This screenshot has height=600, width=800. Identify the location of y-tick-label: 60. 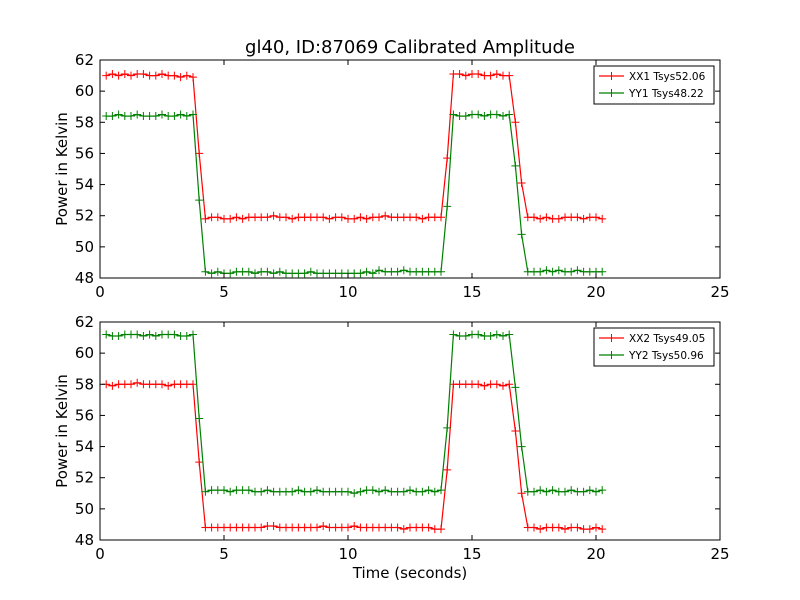
(84, 91).